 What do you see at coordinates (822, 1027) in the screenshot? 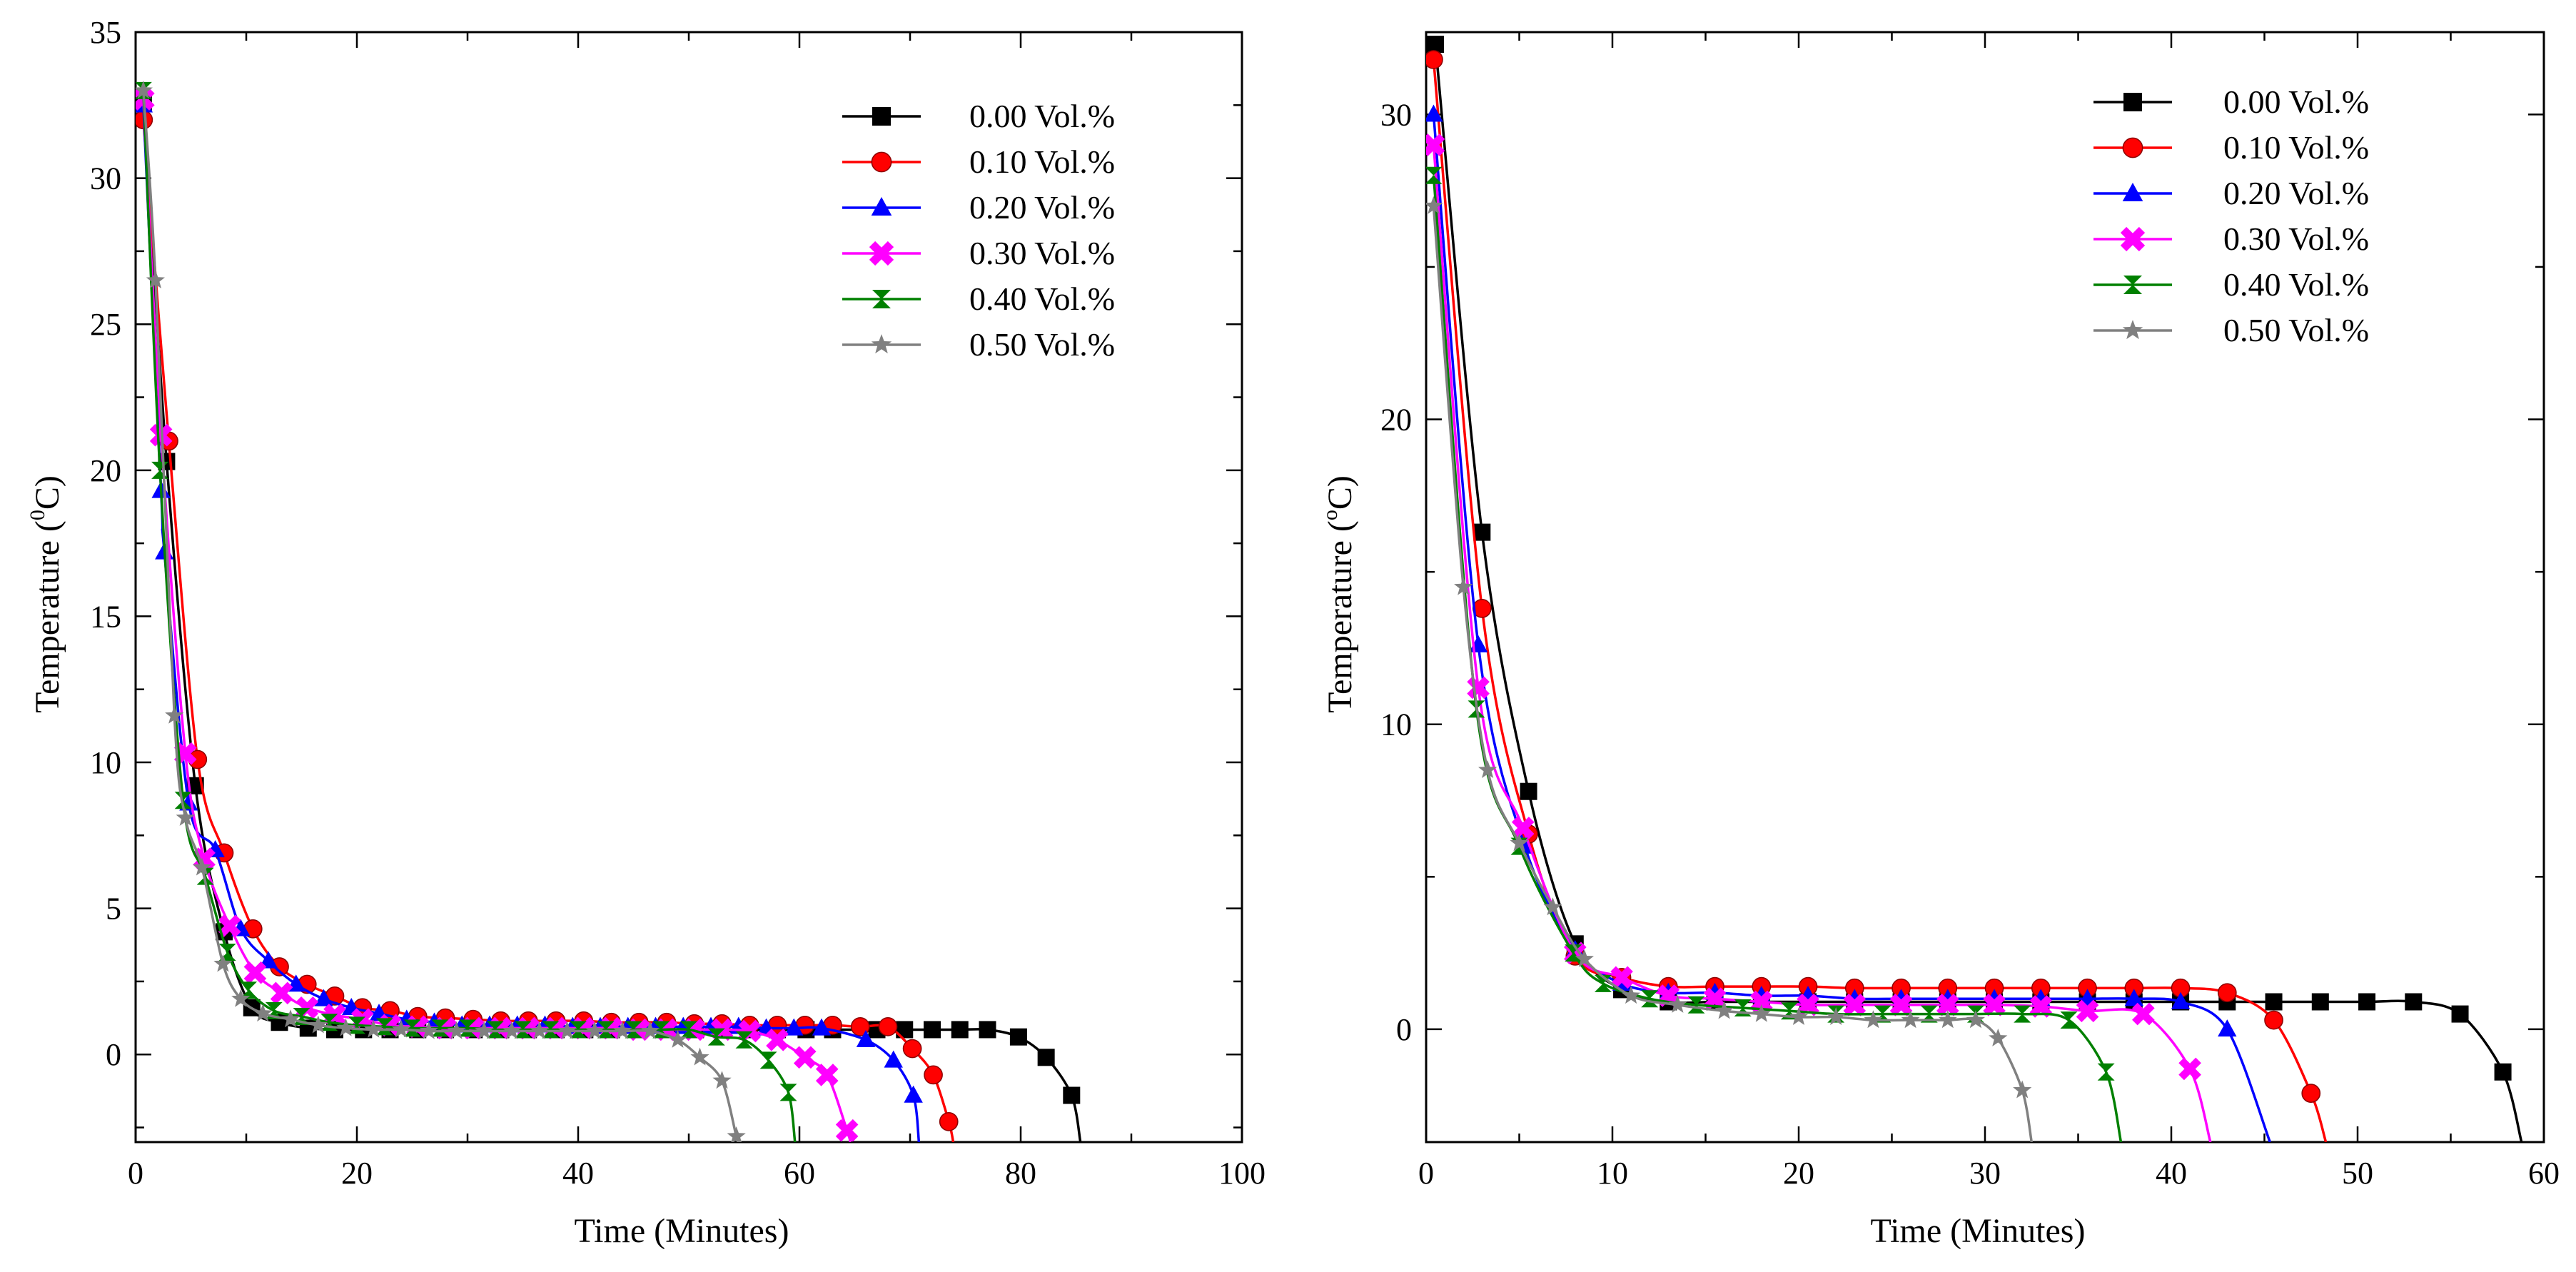
I see `left-data-point-triangle` at bounding box center [822, 1027].